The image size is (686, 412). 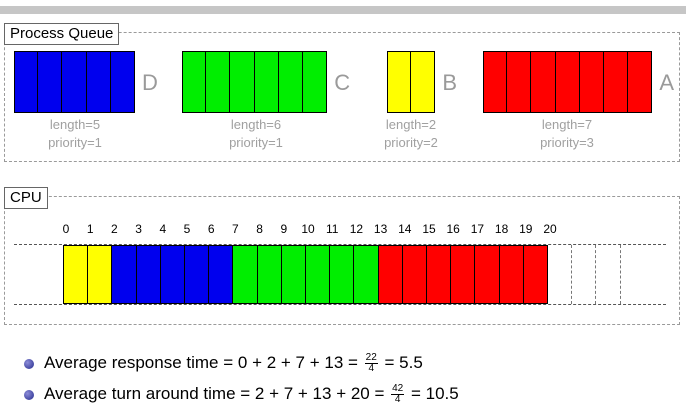 What do you see at coordinates (411, 134) in the screenshot?
I see `process-b-info: length=2 priority=2` at bounding box center [411, 134].